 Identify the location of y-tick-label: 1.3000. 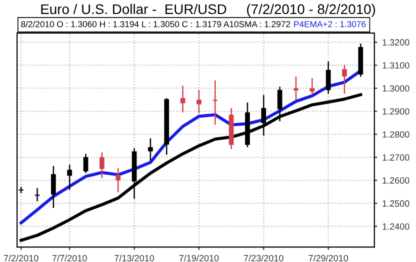
(396, 88).